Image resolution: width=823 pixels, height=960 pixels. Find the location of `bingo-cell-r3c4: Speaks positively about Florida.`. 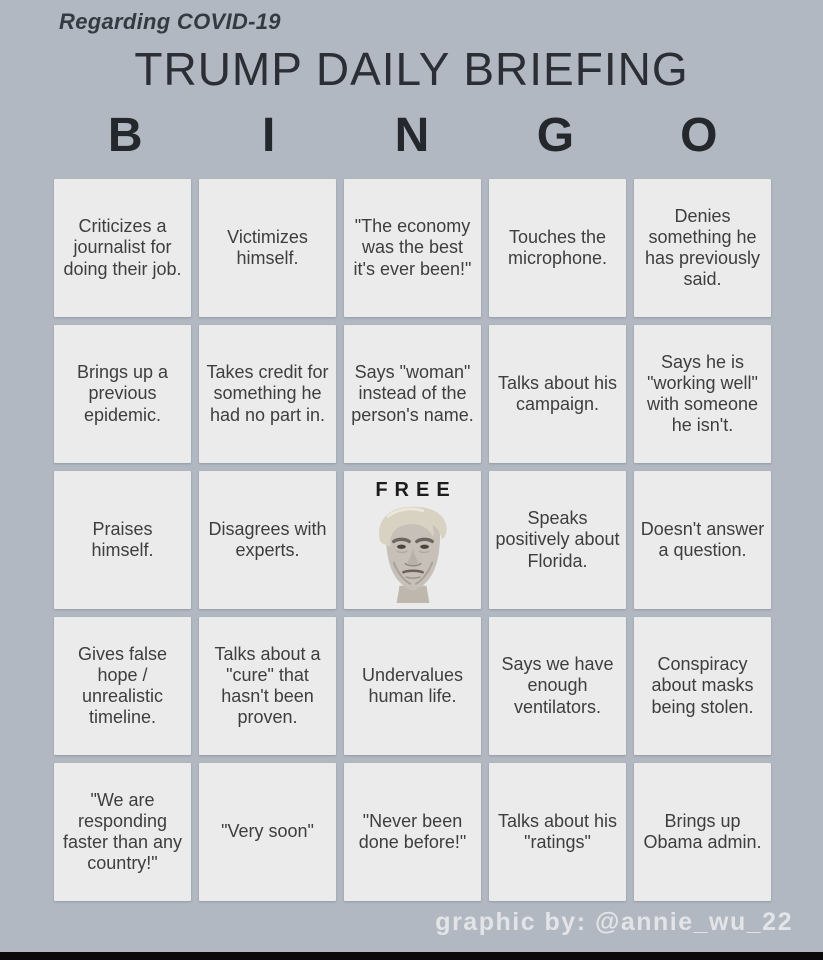

bingo-cell-r3c4: Speaks positively about Florida. is located at coordinates (557, 540).